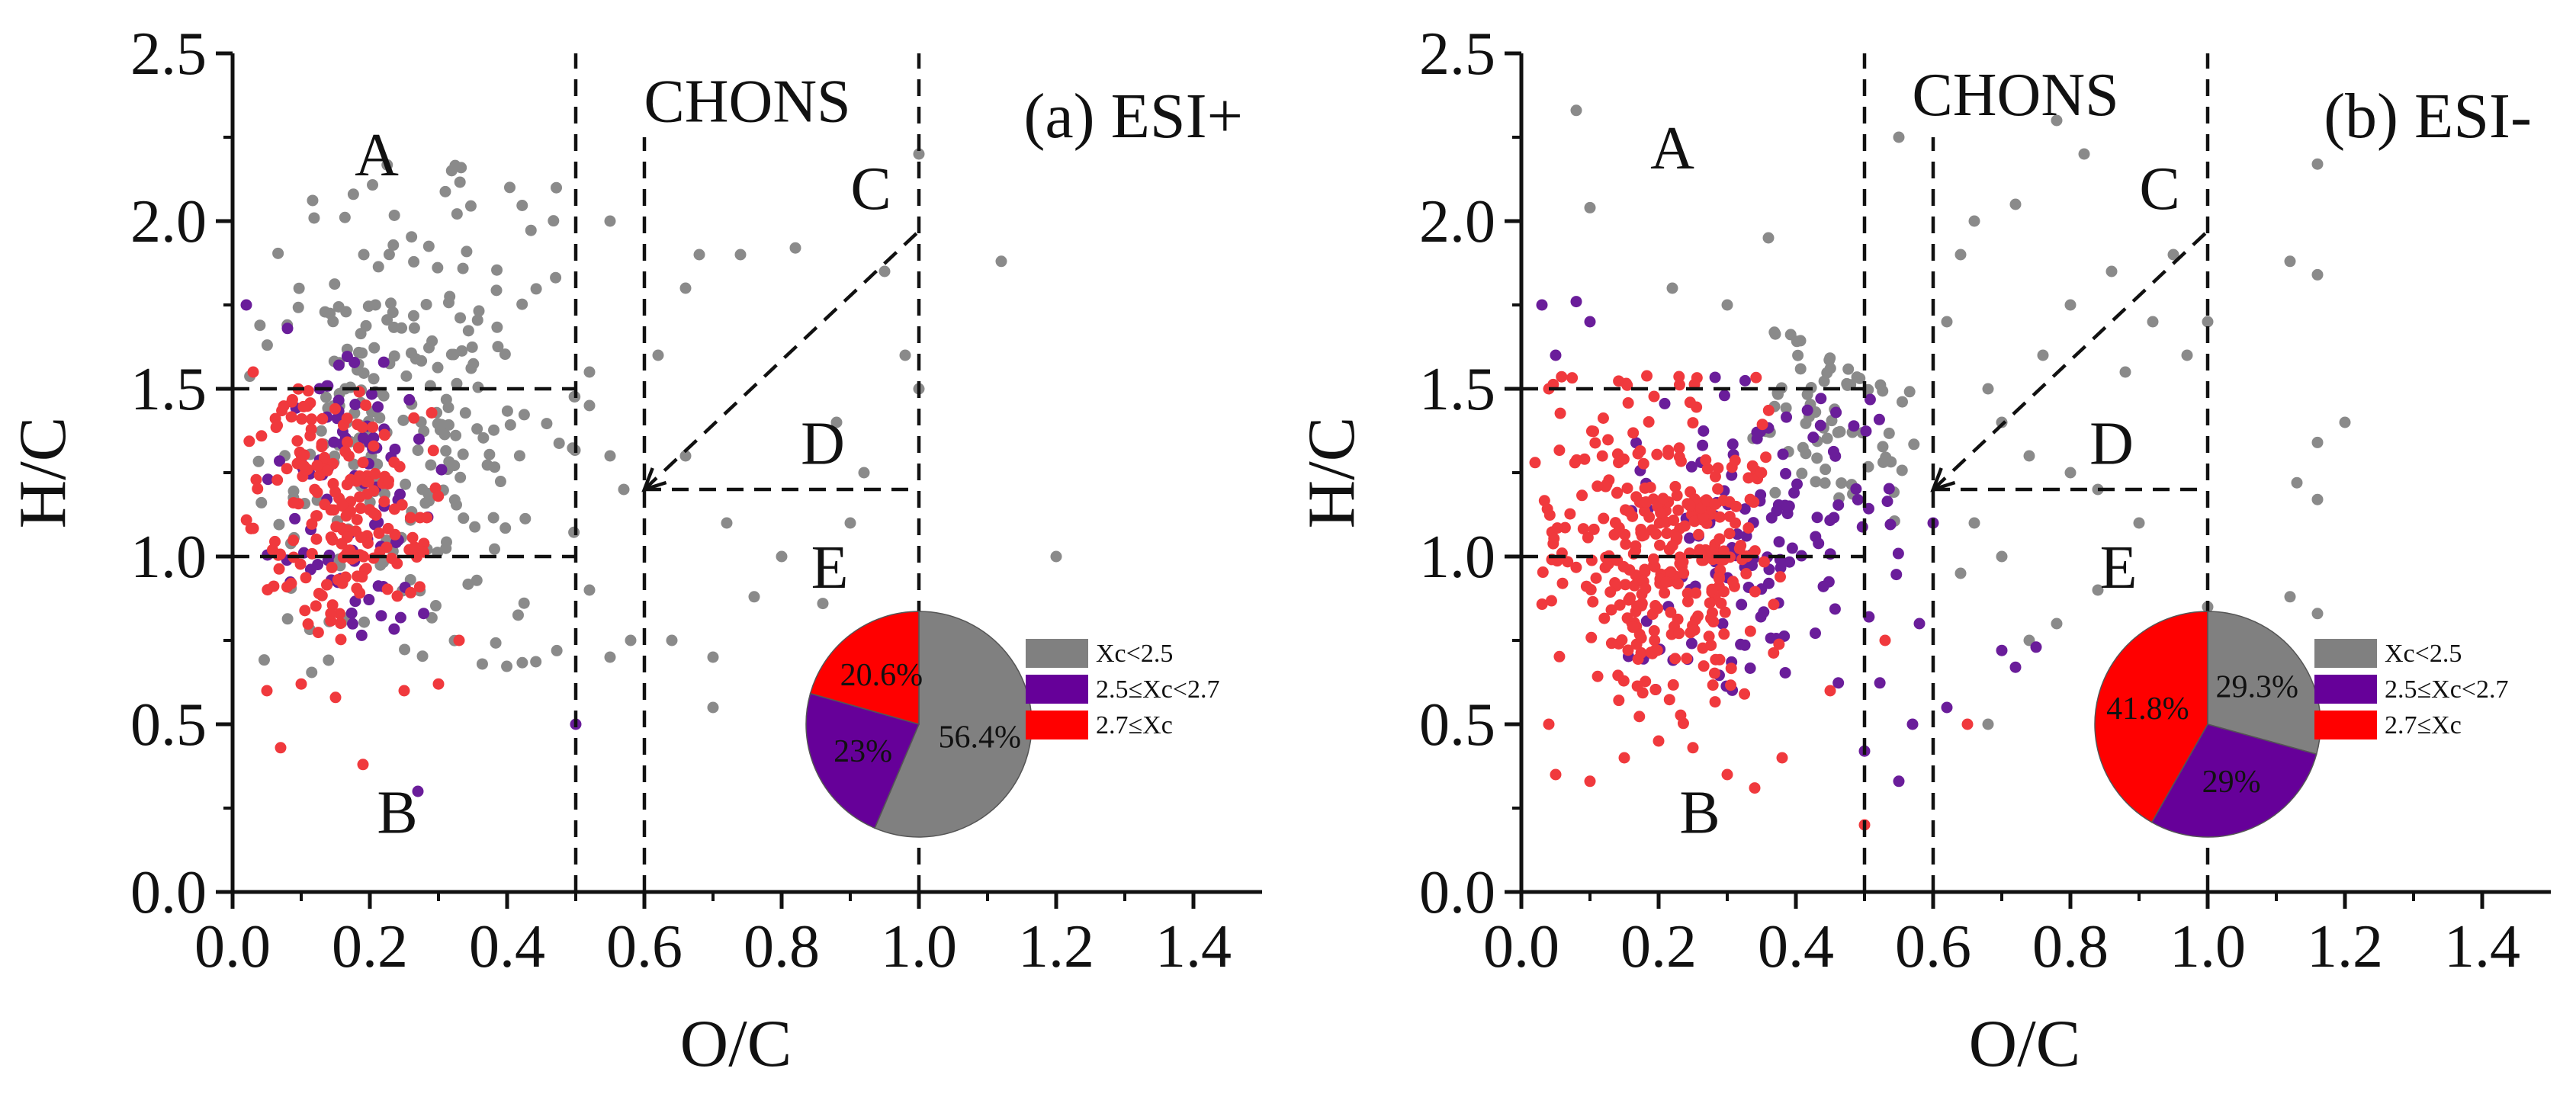 Image resolution: width=2576 pixels, height=1110 pixels. Describe the element at coordinates (1672, 148) in the screenshot. I see `region-label: A` at that location.